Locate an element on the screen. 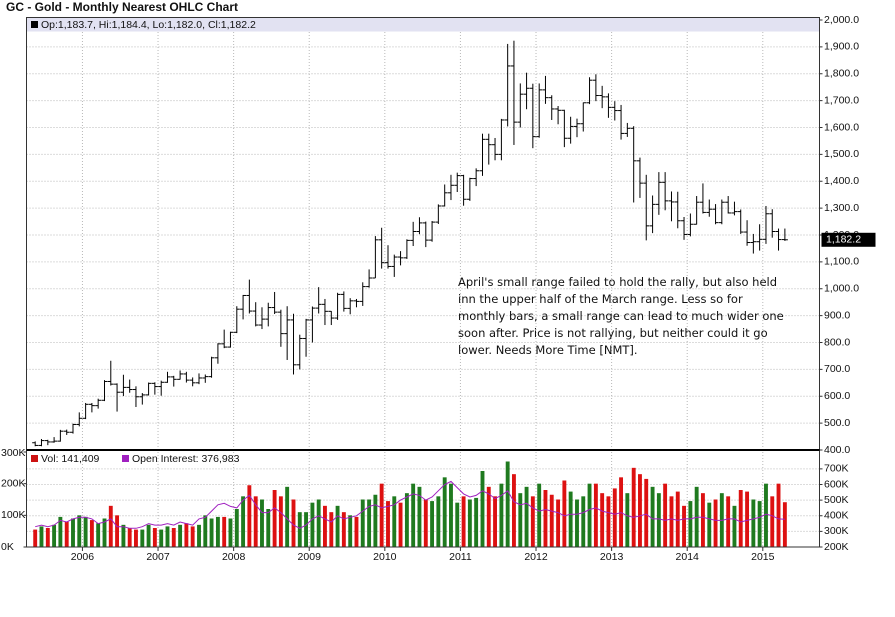 This screenshot has height=617, width=895. y2-tick-label: 700K is located at coordinates (836, 469).